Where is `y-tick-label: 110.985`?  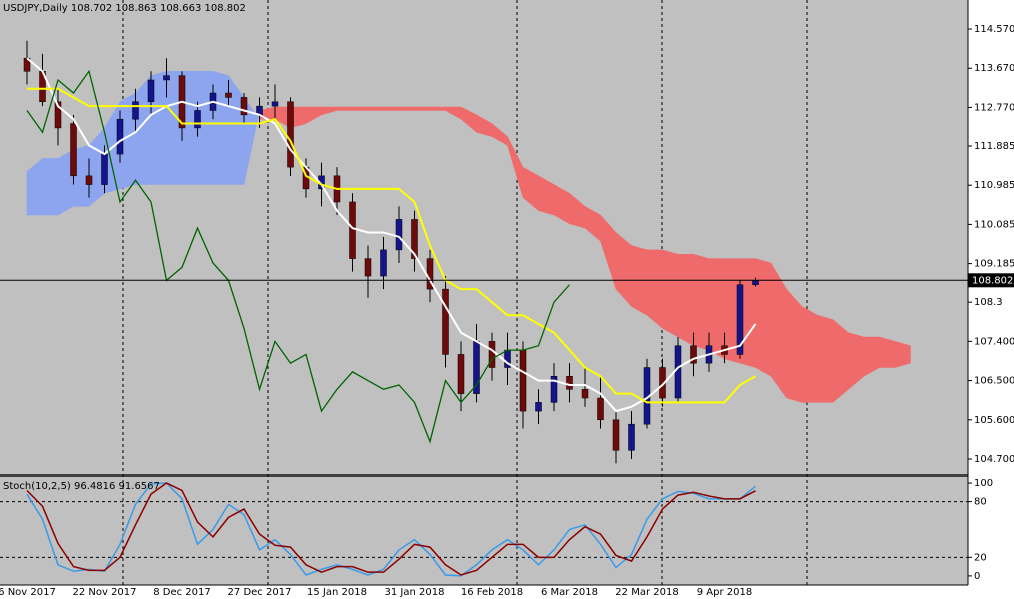
y-tick-label: 110.985 is located at coordinates (994, 185).